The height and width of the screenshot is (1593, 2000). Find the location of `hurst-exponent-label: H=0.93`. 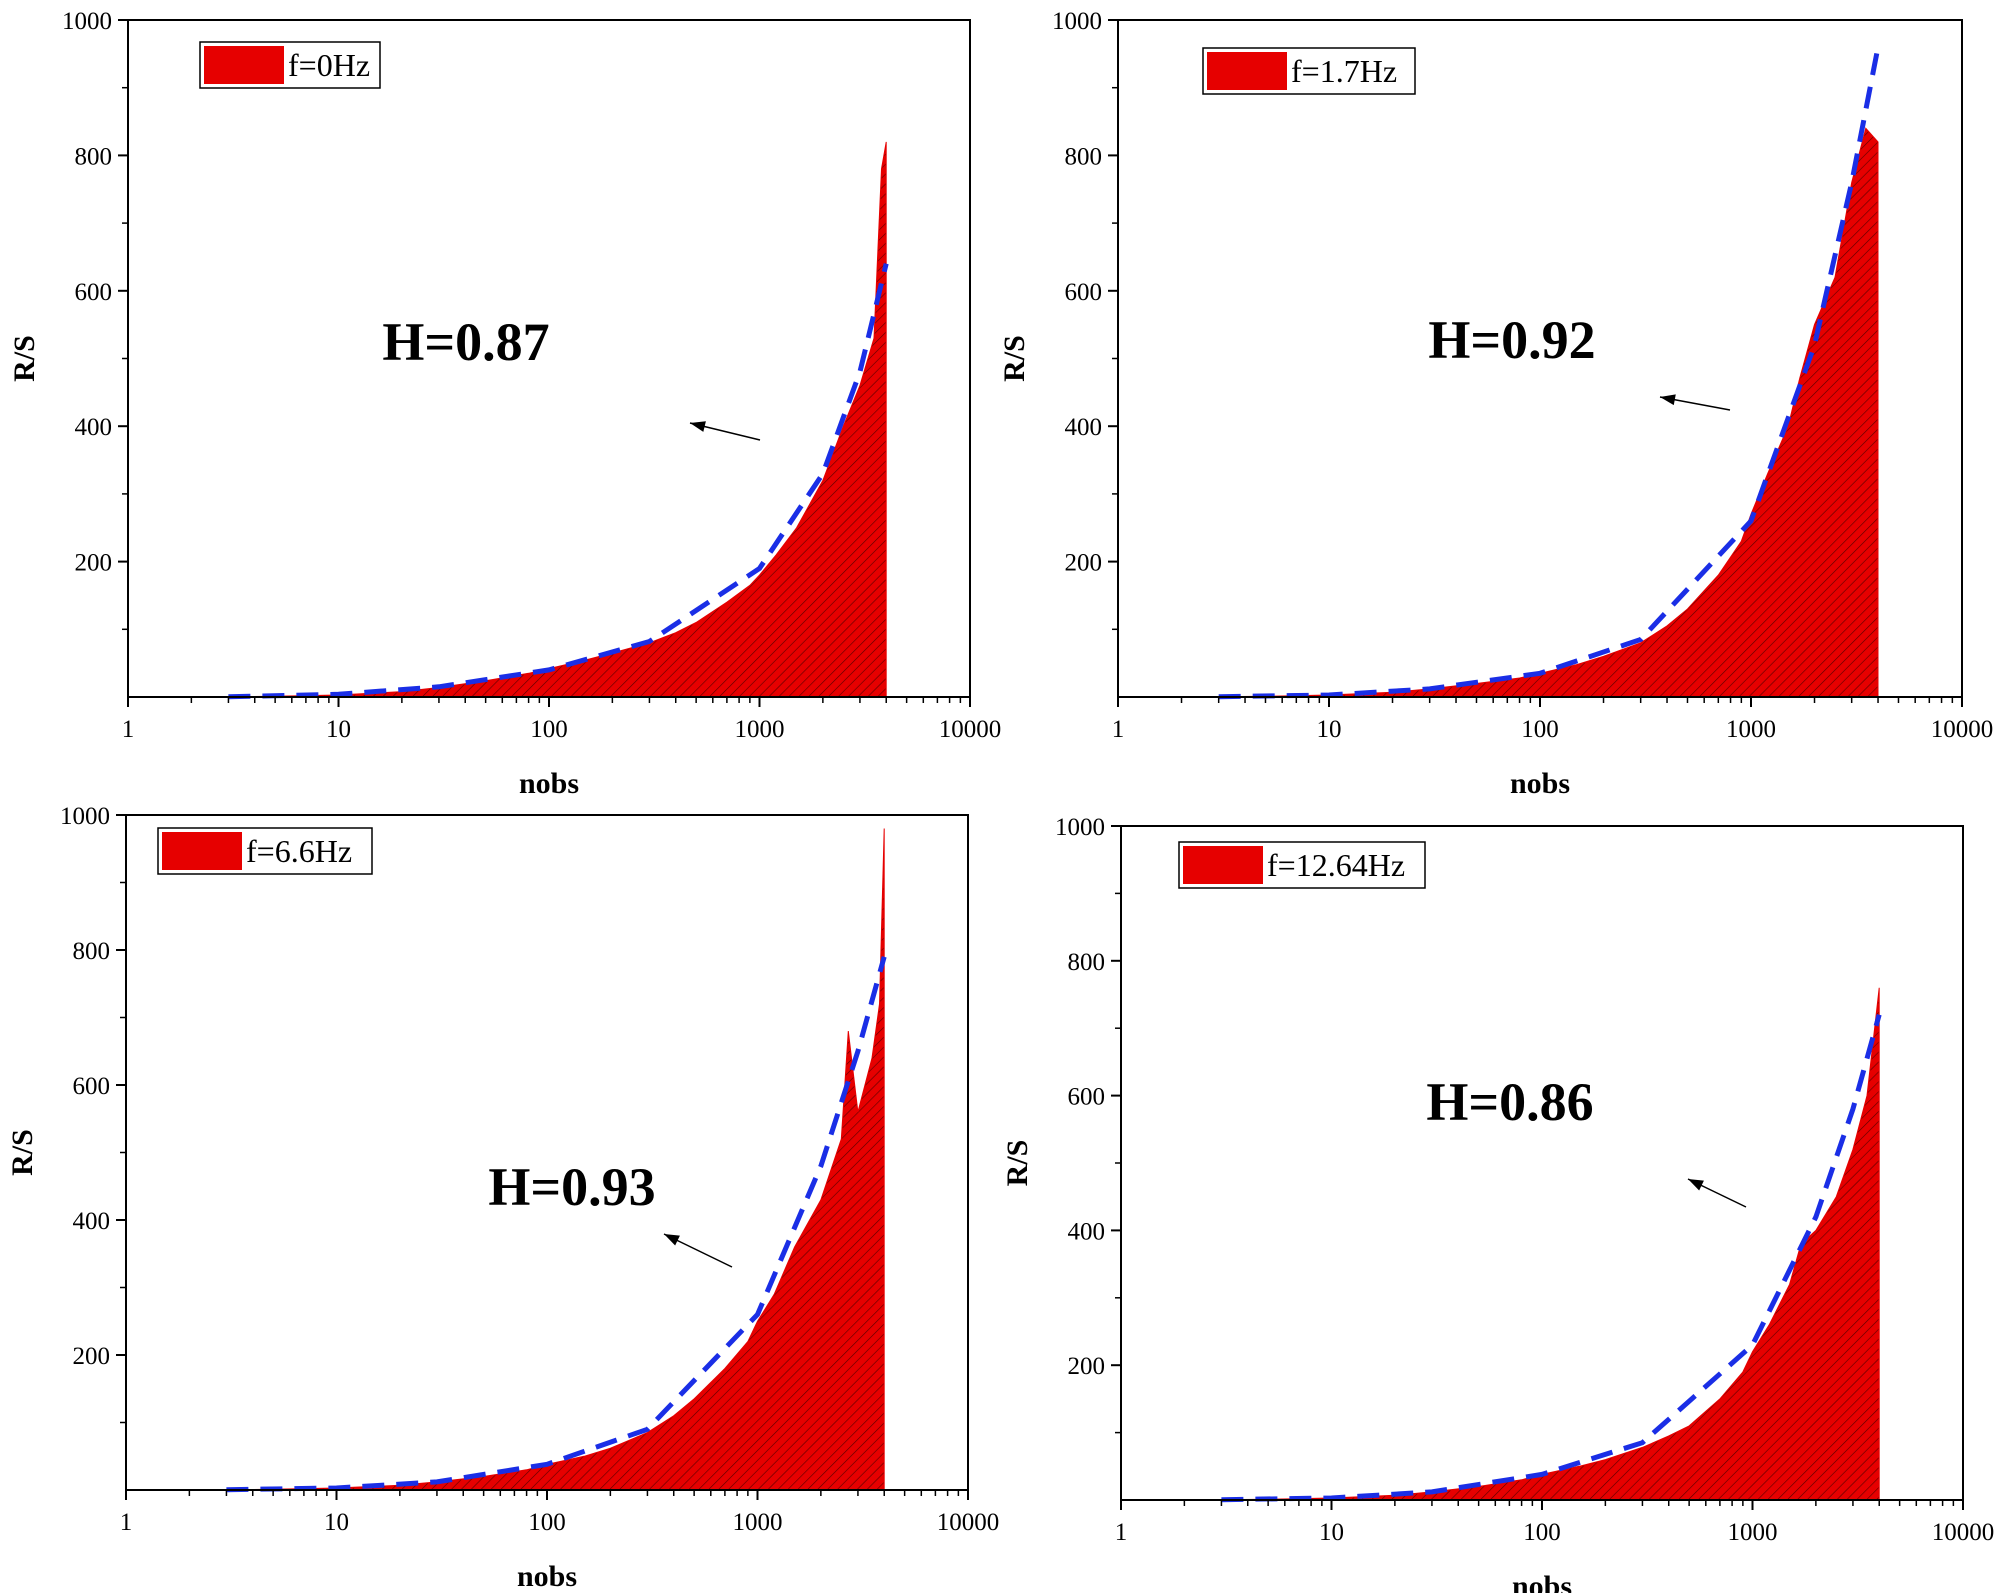

hurst-exponent-label: H=0.93 is located at coordinates (571, 1187).